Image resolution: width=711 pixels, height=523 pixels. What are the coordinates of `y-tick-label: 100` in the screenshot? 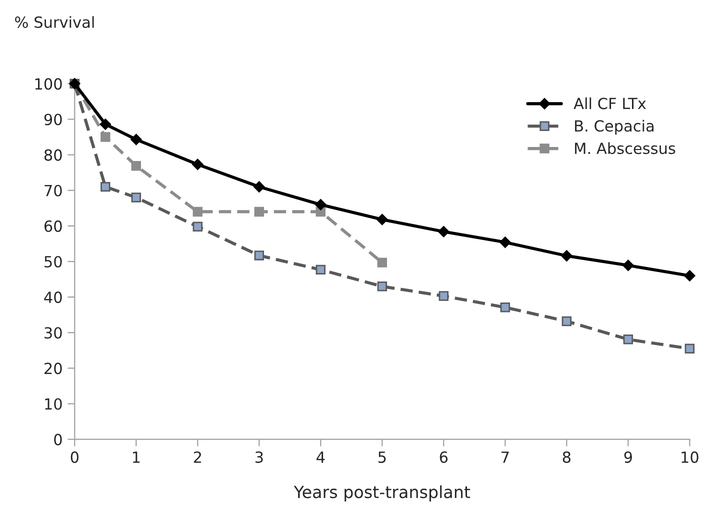 It's located at (48, 84).